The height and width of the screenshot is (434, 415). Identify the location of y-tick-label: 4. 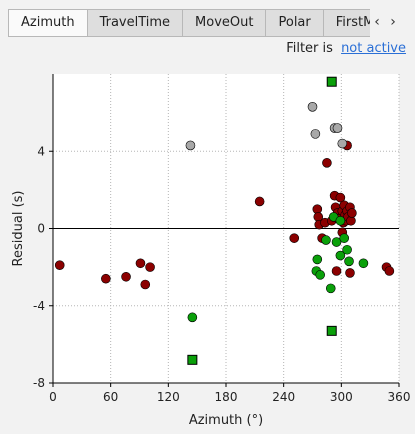
(41, 151).